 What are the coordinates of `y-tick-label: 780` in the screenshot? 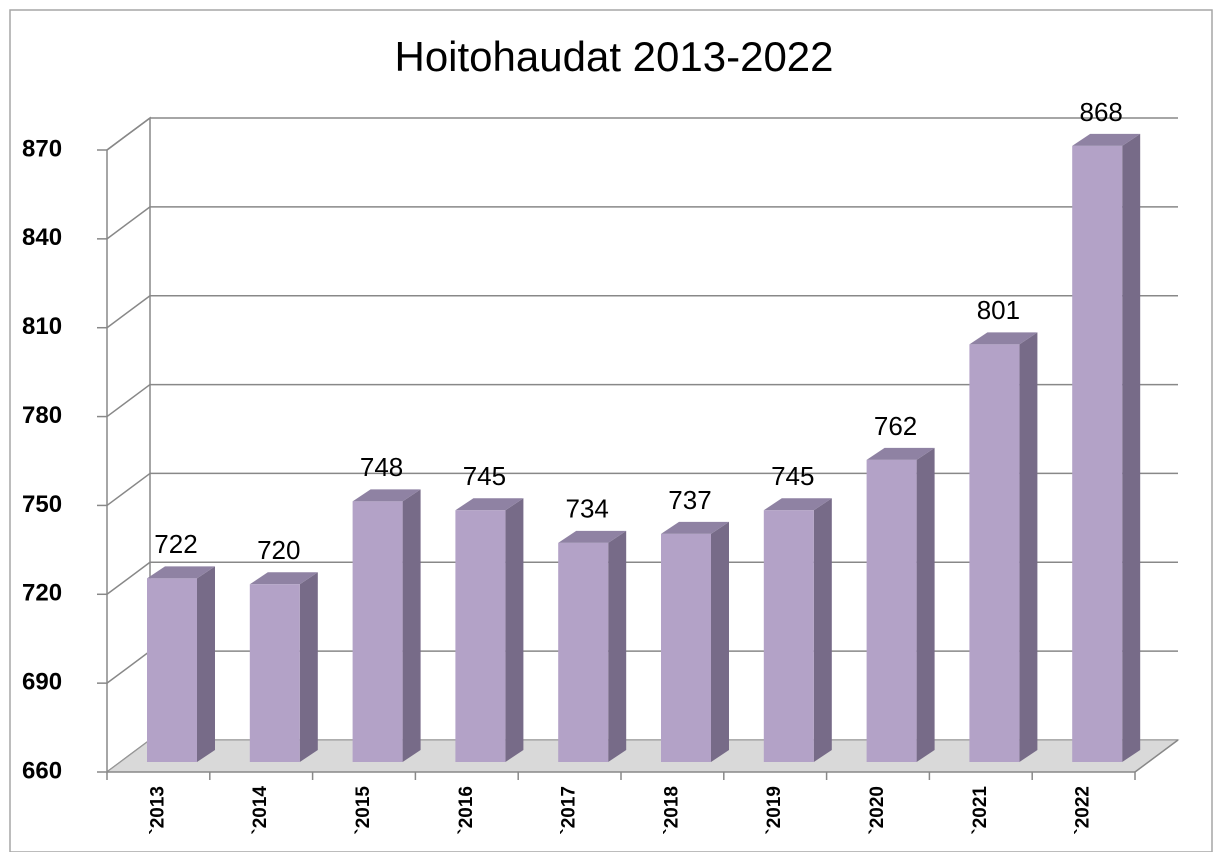 It's located at (42, 415).